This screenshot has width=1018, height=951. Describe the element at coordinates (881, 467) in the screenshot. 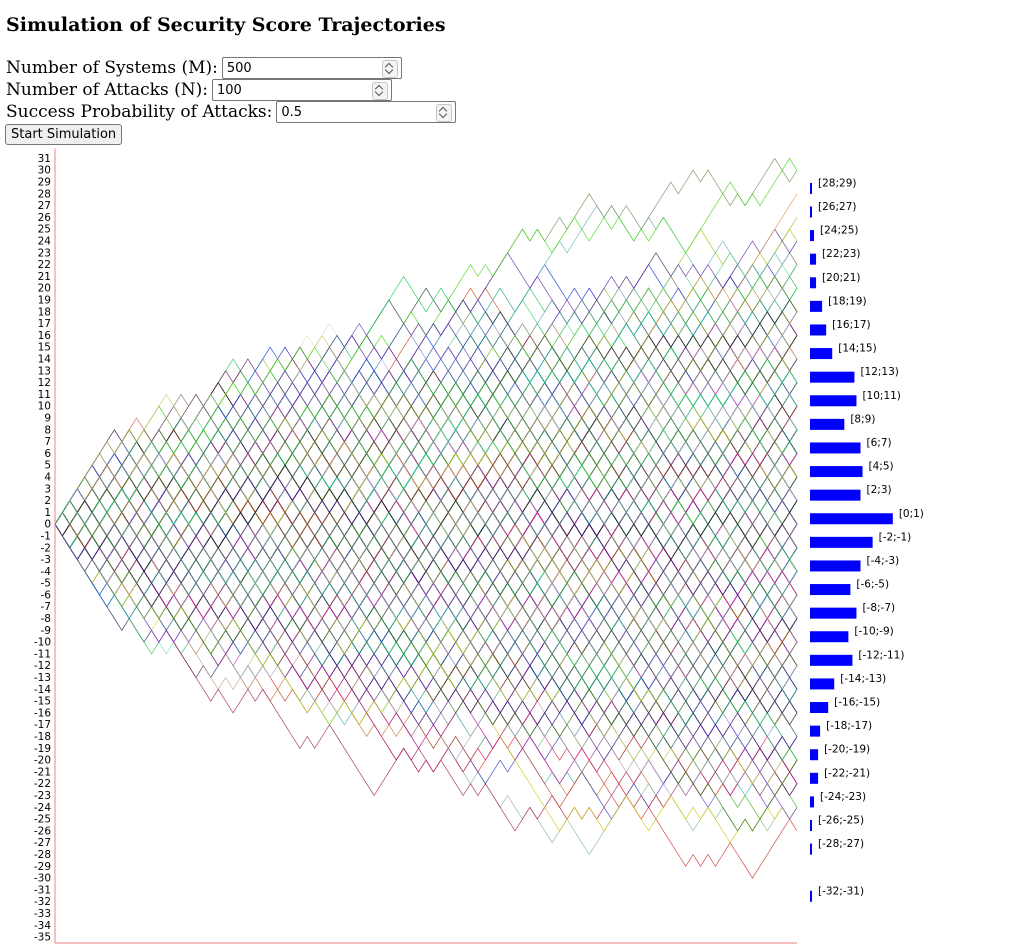

I see `histogram-bin-label: [4;5)` at that location.